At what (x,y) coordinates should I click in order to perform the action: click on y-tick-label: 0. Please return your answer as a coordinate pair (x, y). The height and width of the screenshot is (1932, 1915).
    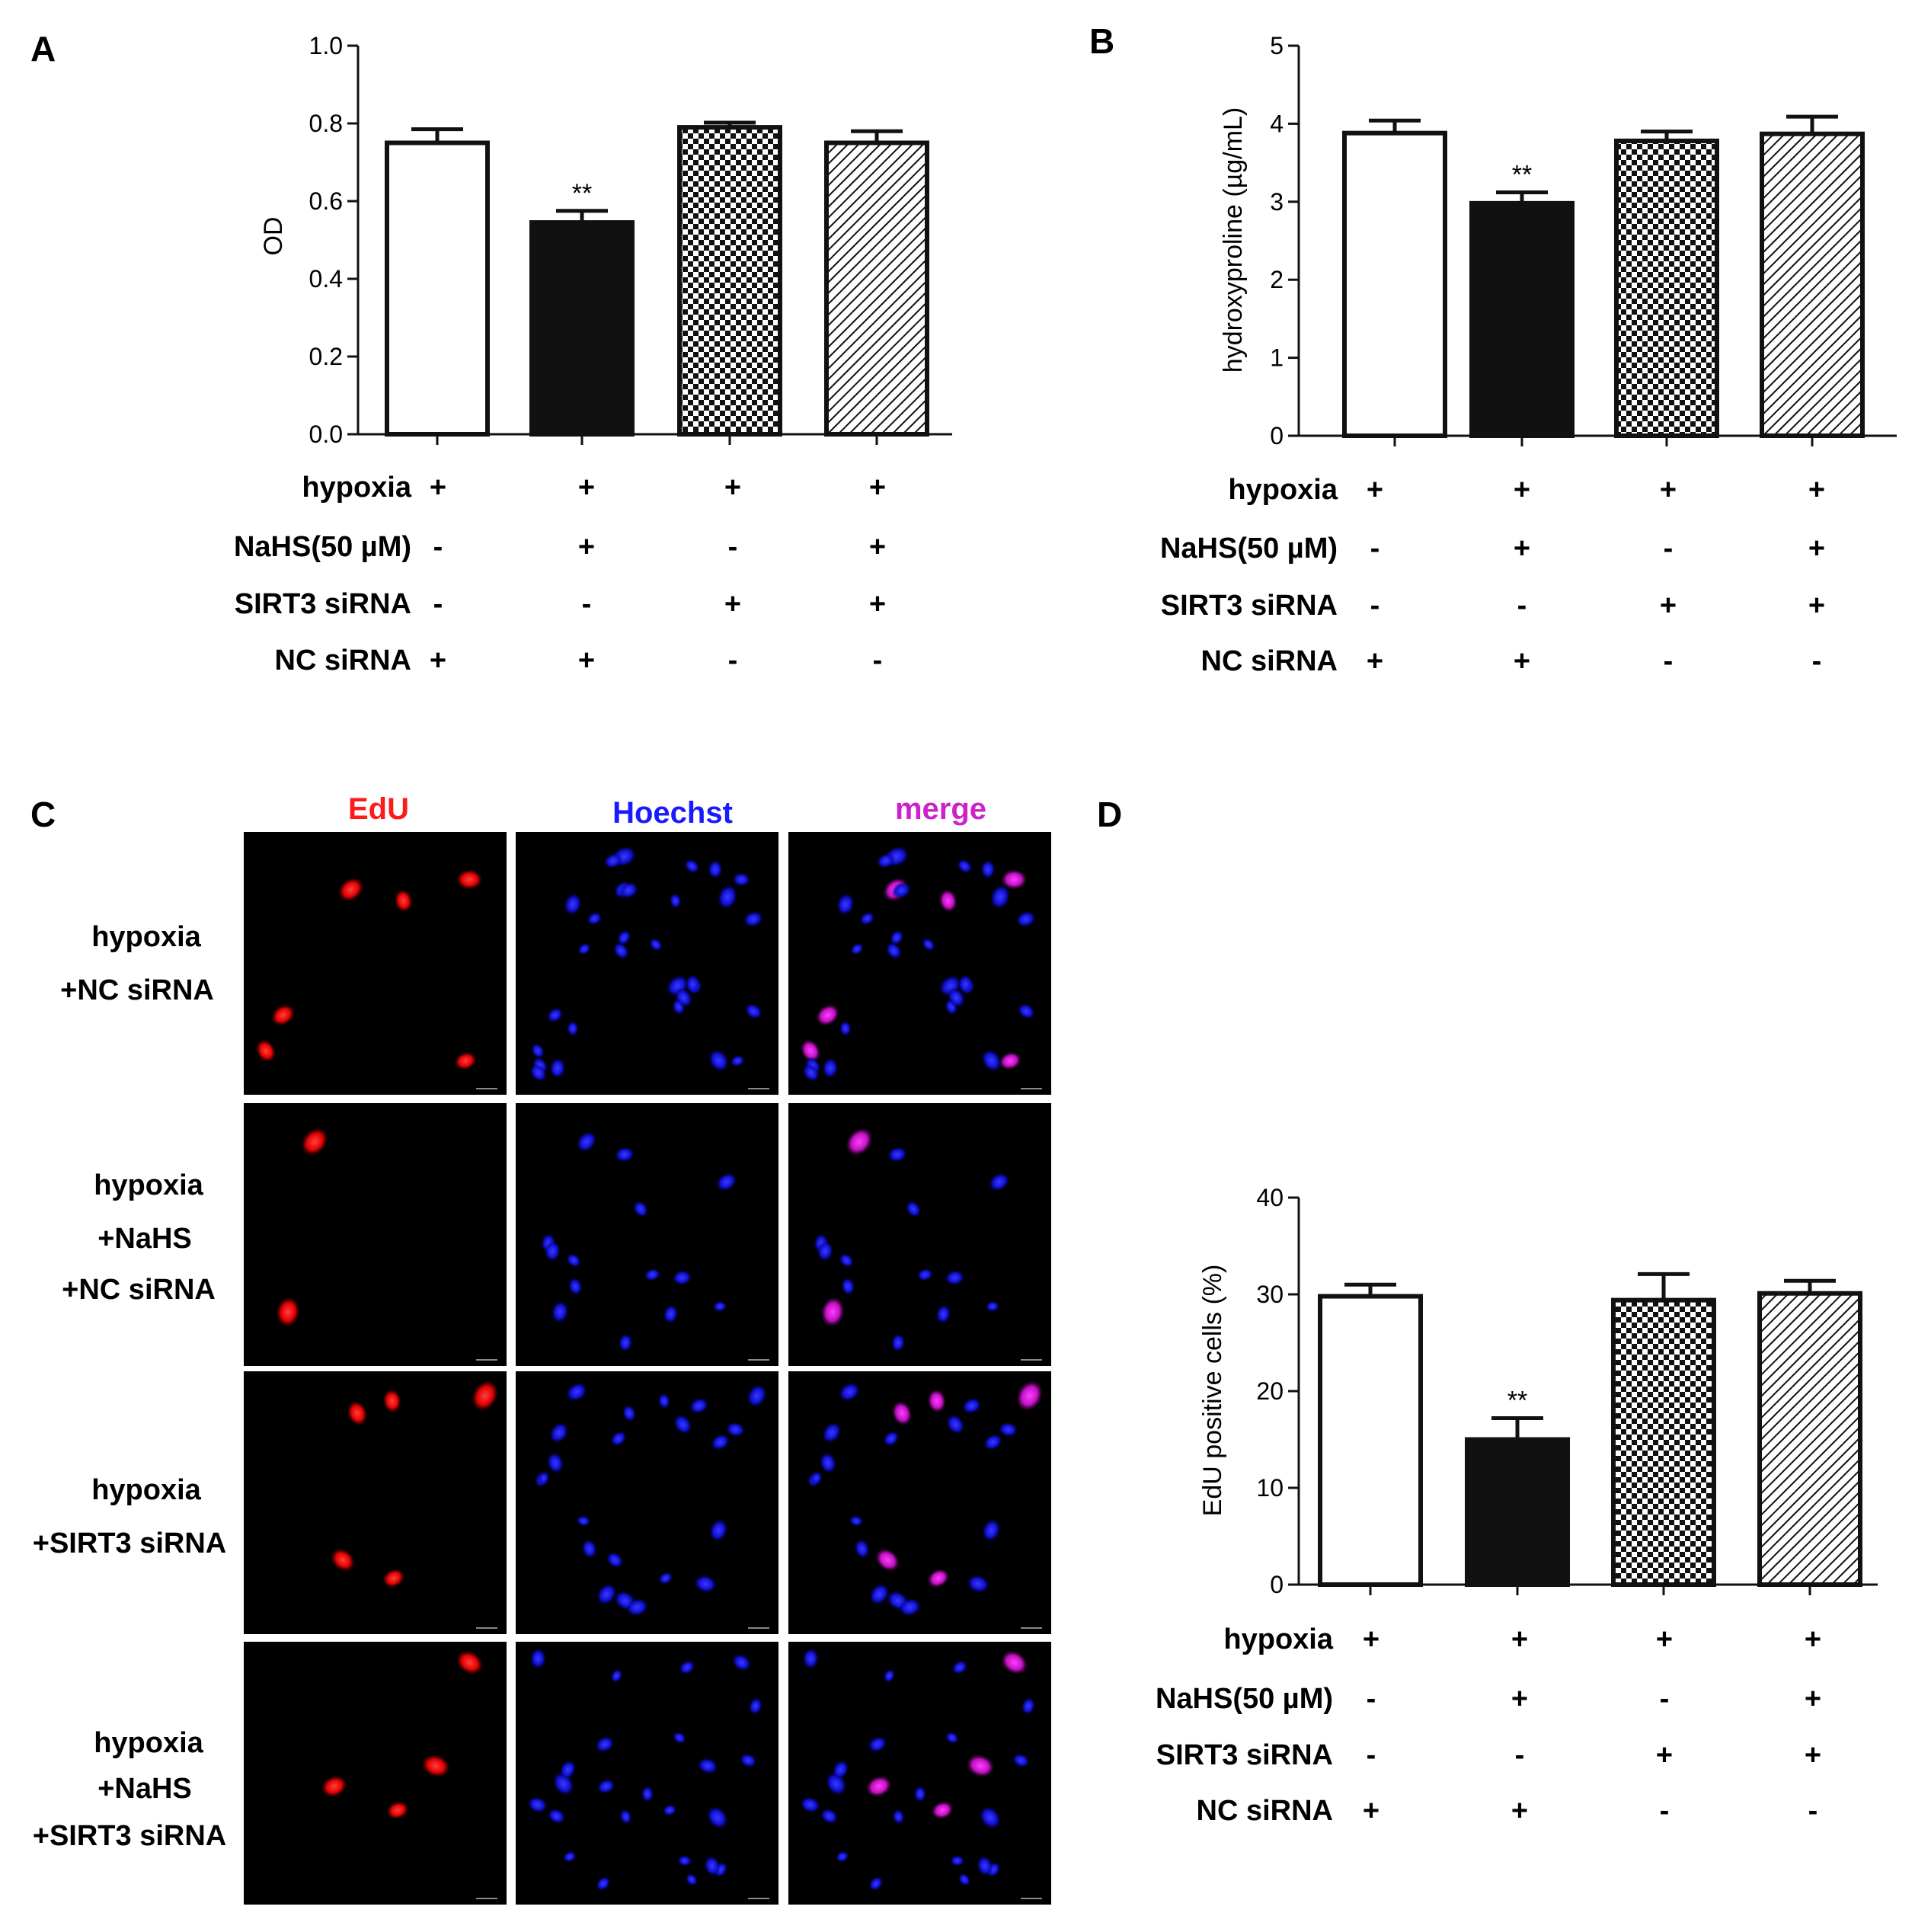
    Looking at the image, I should click on (1277, 1585).